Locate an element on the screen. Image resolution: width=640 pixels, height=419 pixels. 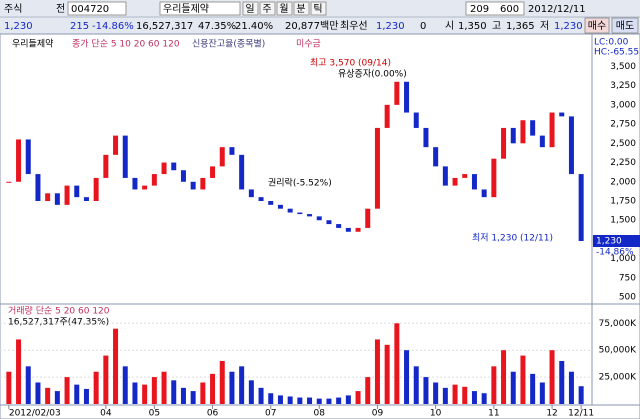
current-price: 1,230 is located at coordinates (609, 242).